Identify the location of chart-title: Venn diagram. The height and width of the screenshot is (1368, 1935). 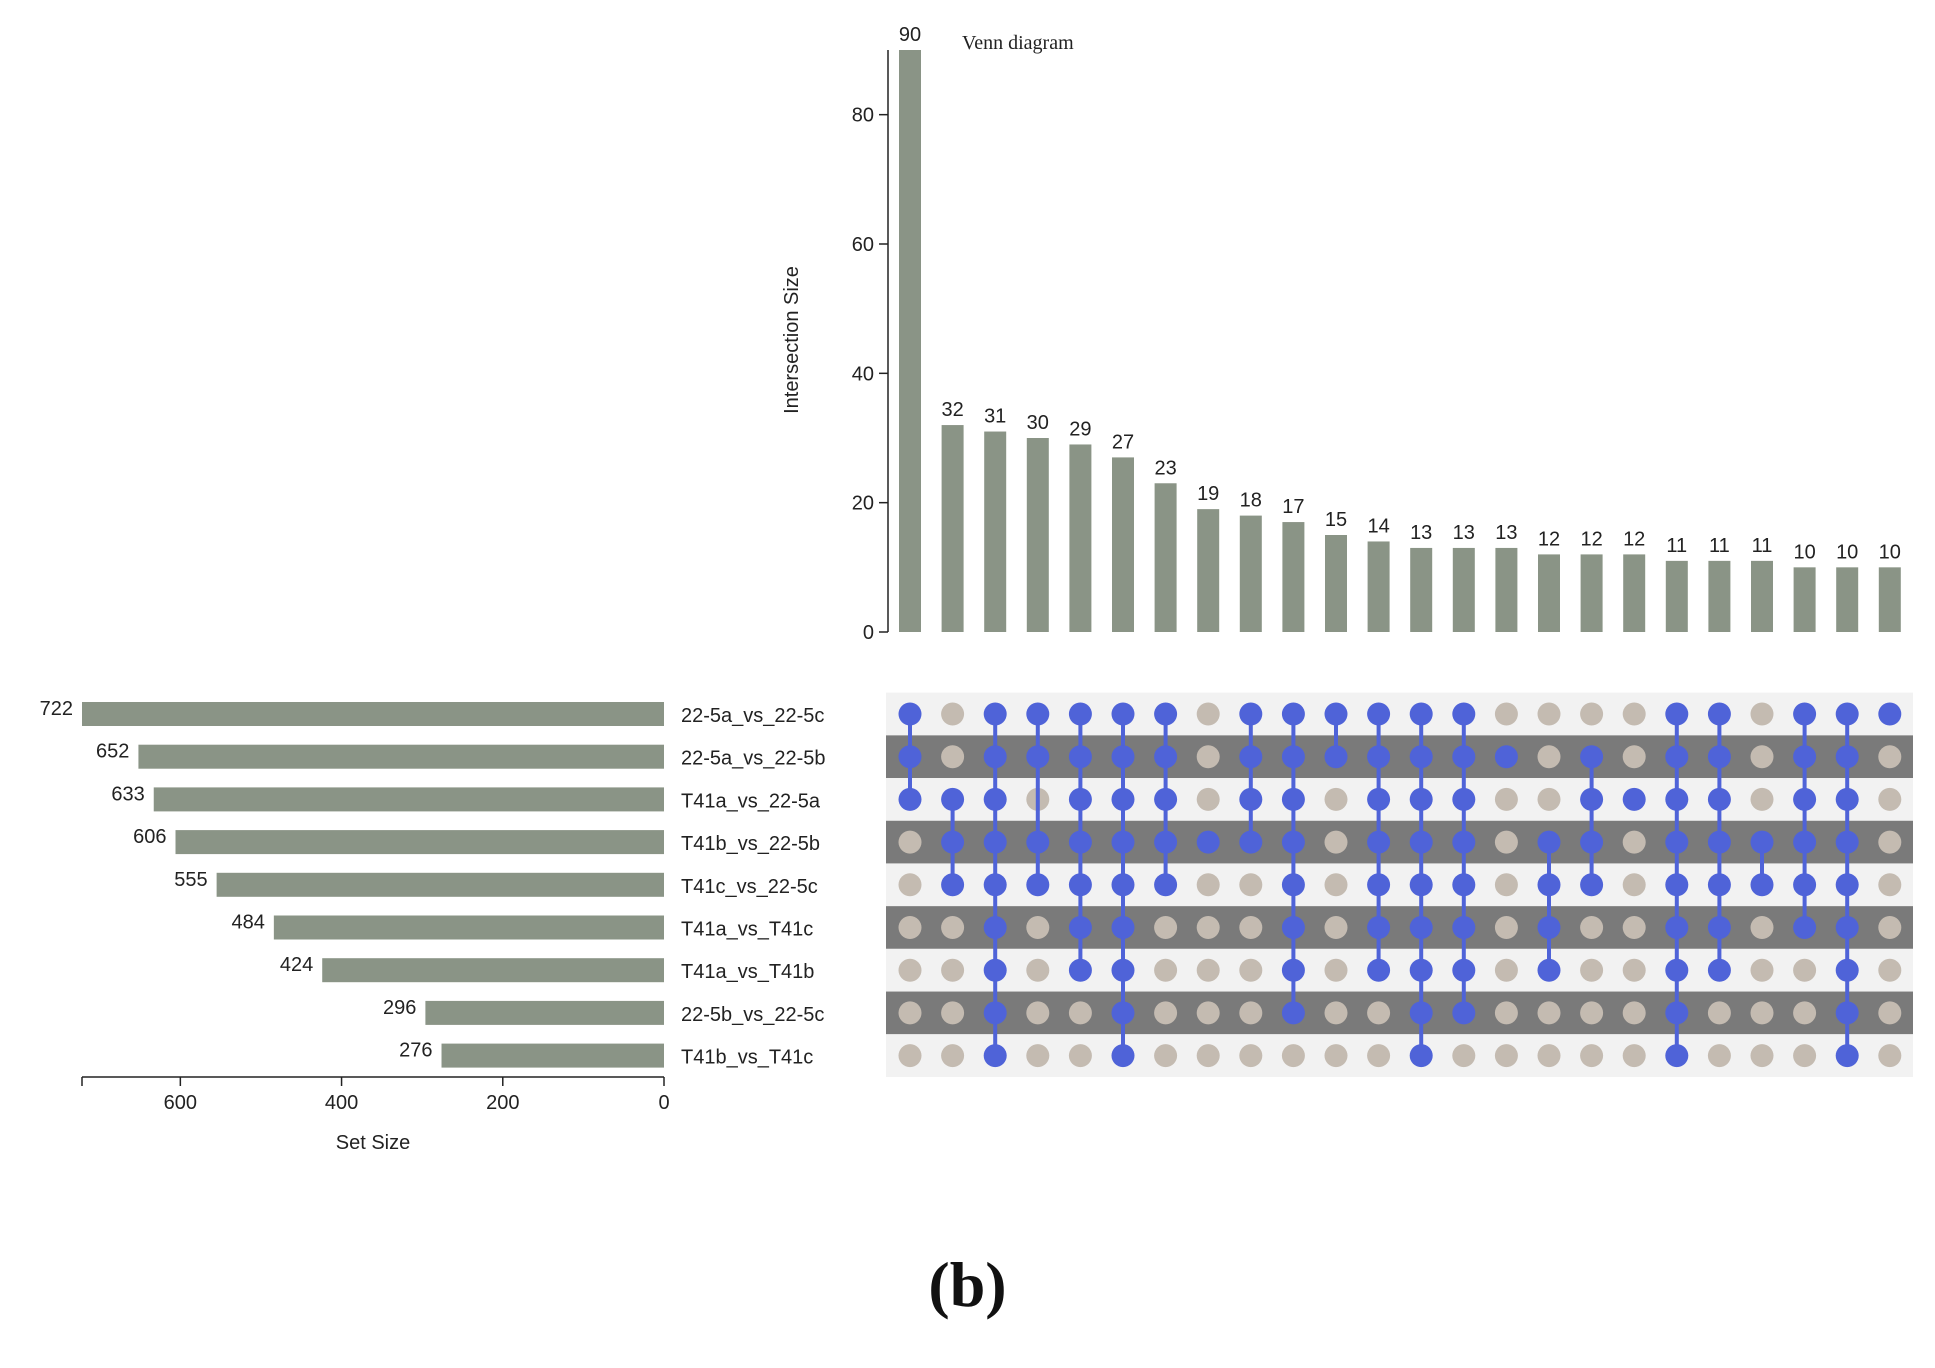
(1018, 43).